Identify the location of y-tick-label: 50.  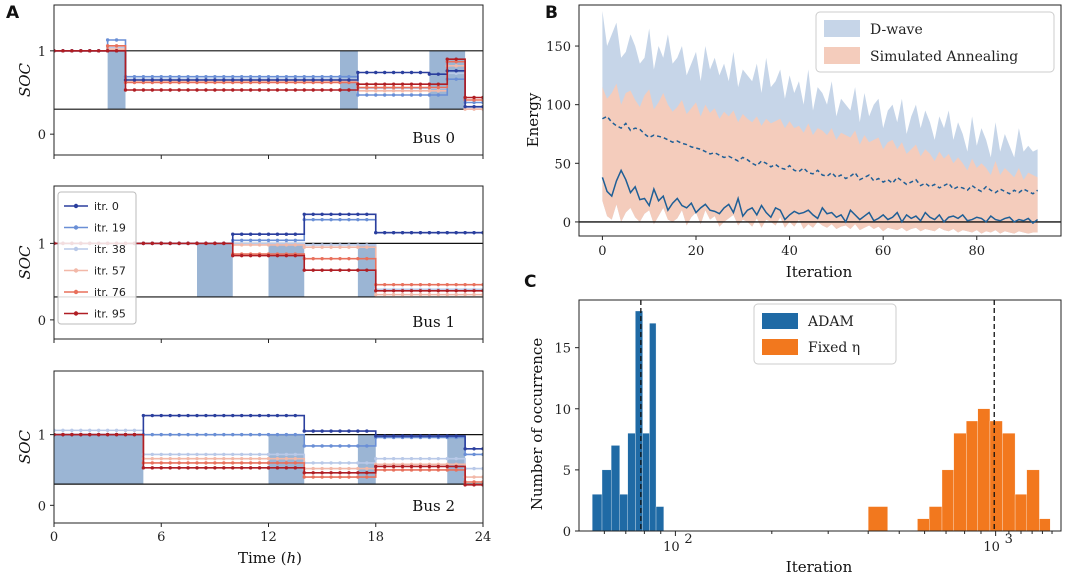
(562, 164).